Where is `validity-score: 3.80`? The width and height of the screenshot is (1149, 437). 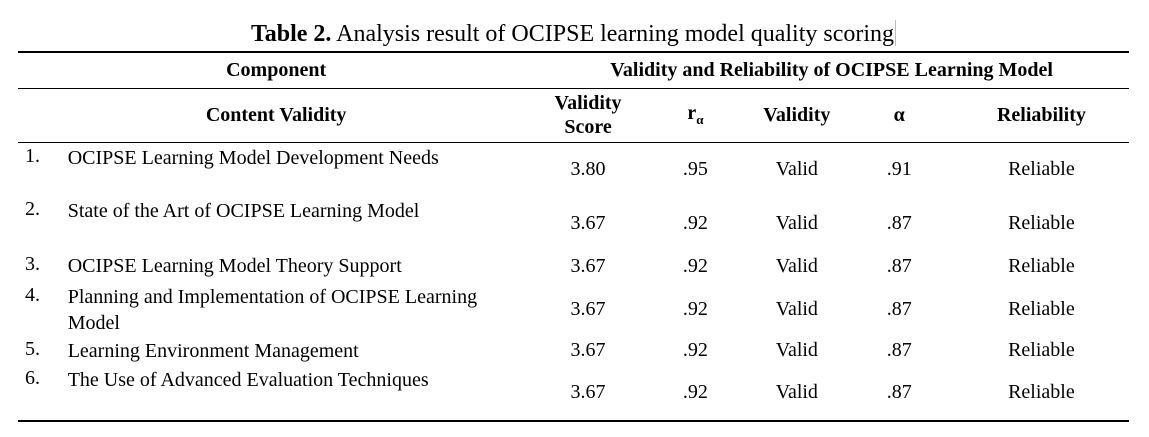
validity-score: 3.80 is located at coordinates (588, 168).